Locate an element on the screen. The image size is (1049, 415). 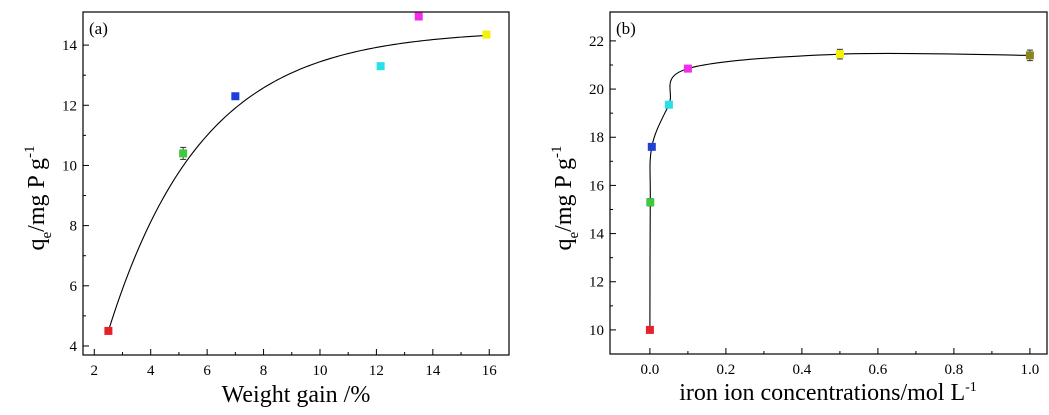
panel-a-y-tick-label: 10 is located at coordinates (69, 166).